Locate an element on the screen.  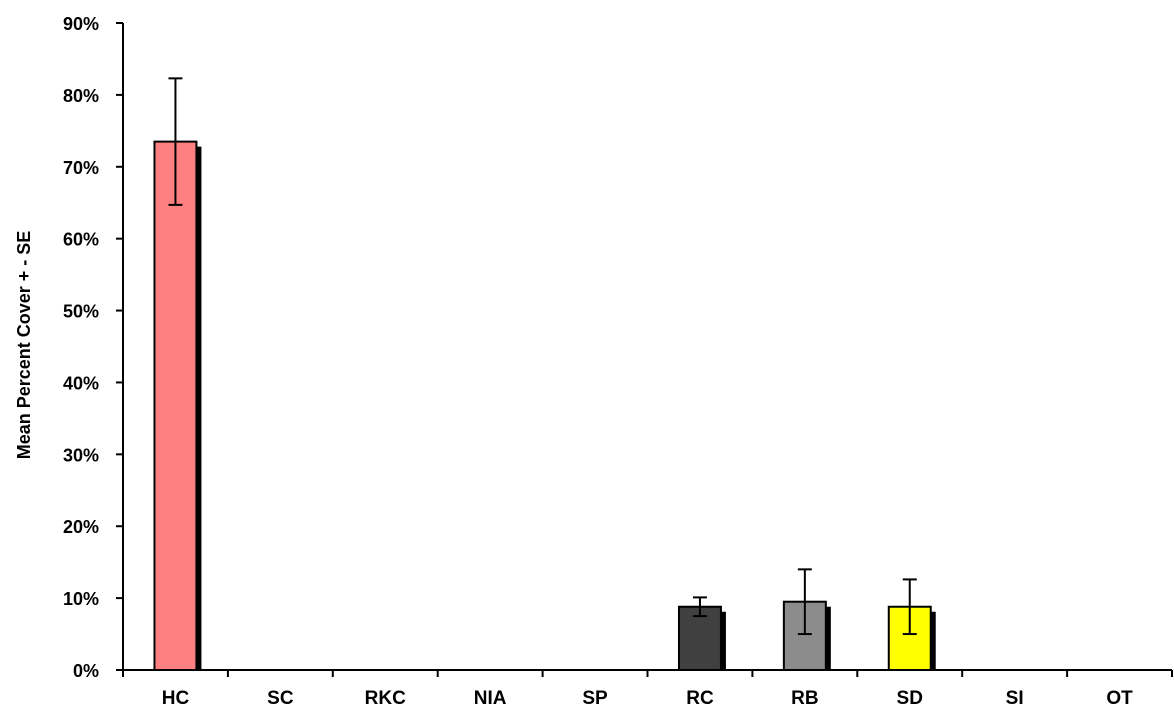
x-tick-label: SD is located at coordinates (910, 698).